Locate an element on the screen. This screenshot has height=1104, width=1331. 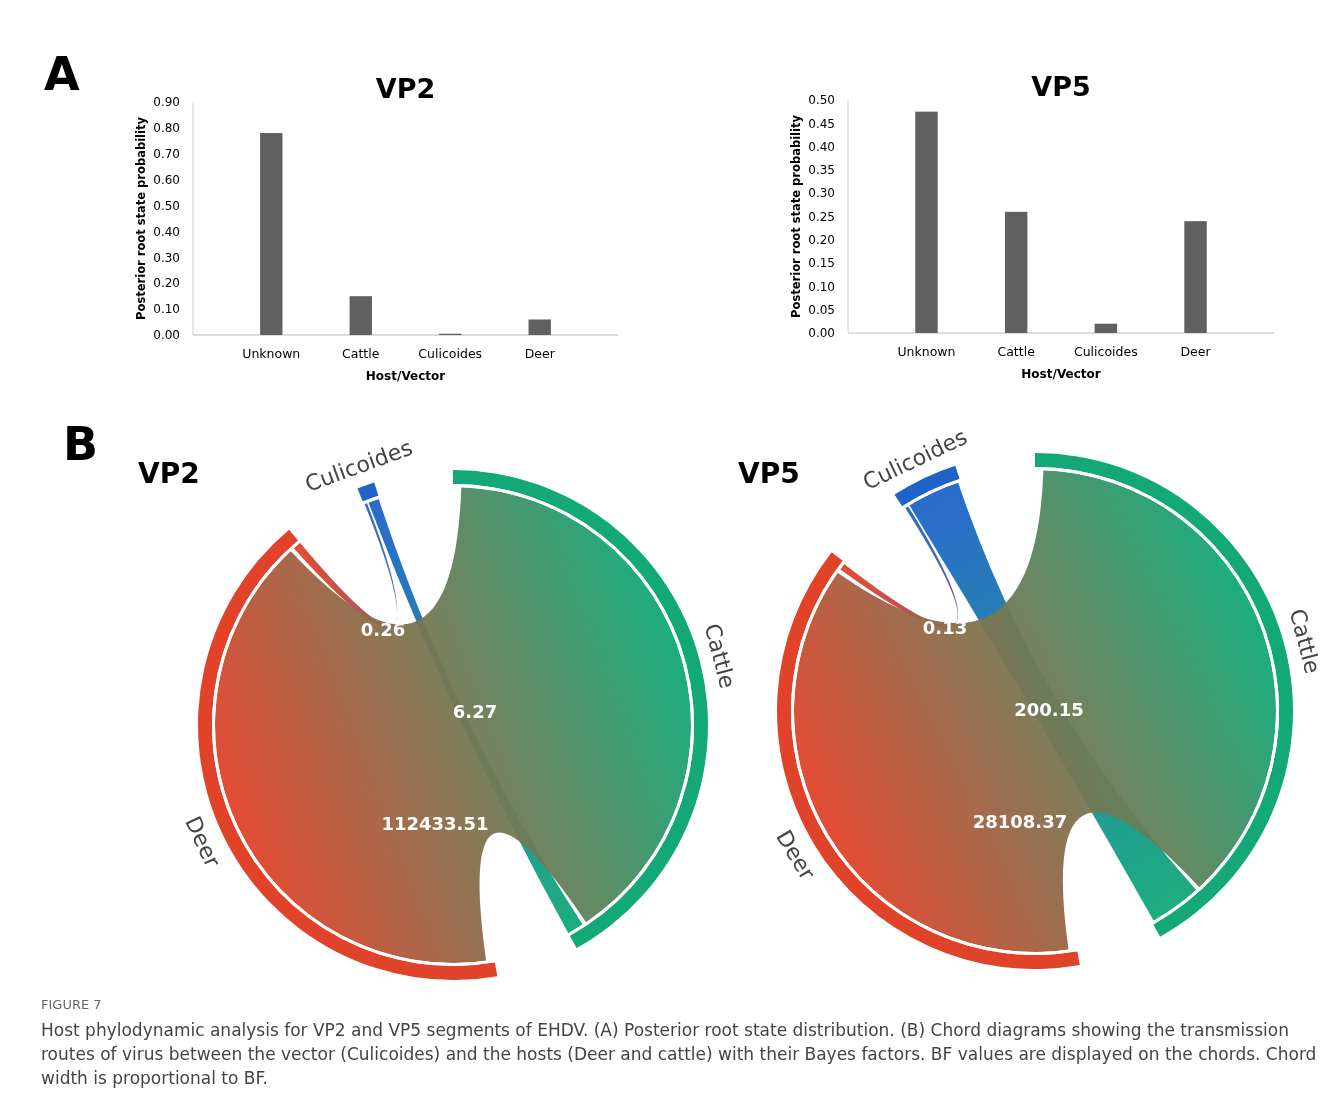
y-tick-label: 0.60 is located at coordinates (166, 179).